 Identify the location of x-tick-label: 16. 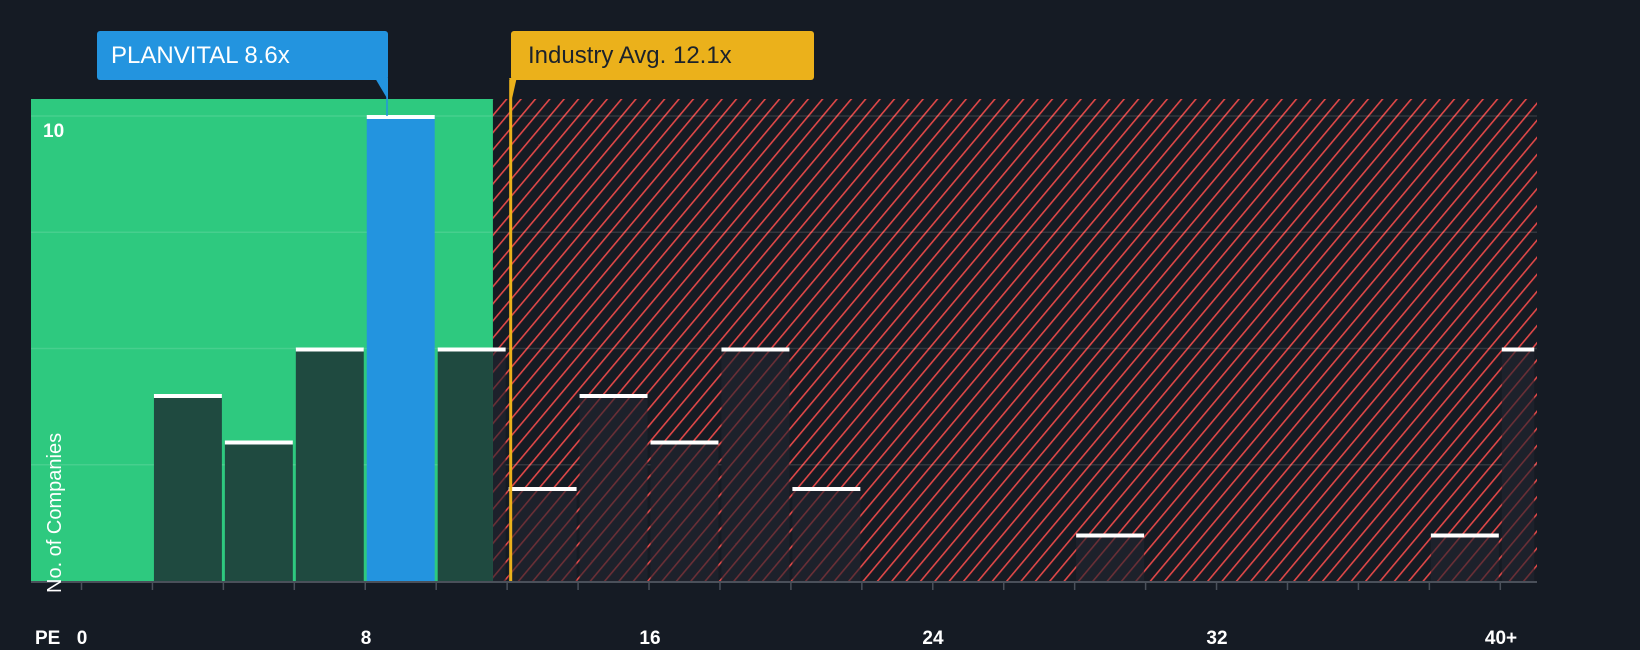
(650, 638).